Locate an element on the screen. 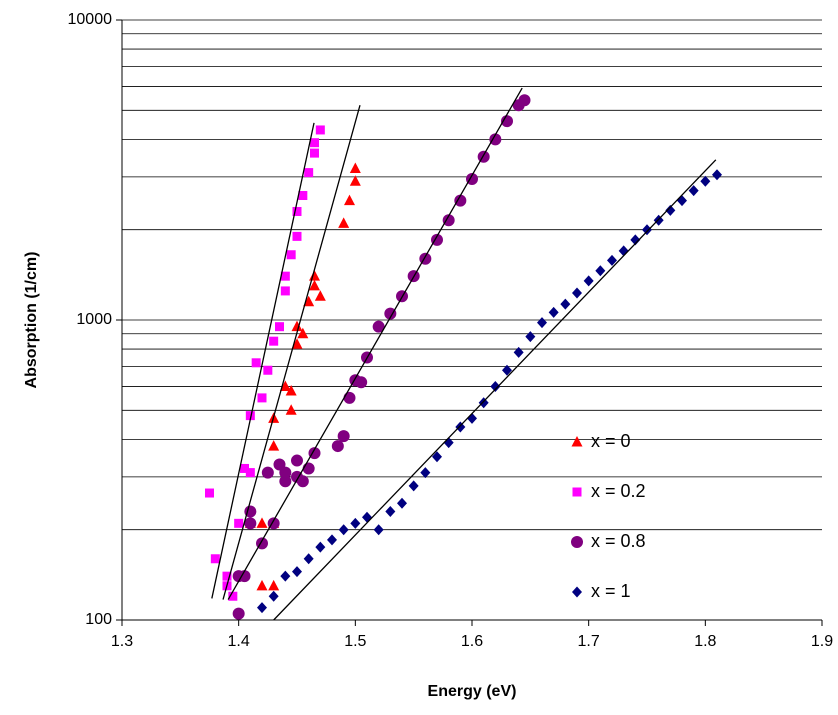  legend: x = 0 x = 0.2 x = 0.8 x = 1 is located at coordinates (608, 516).